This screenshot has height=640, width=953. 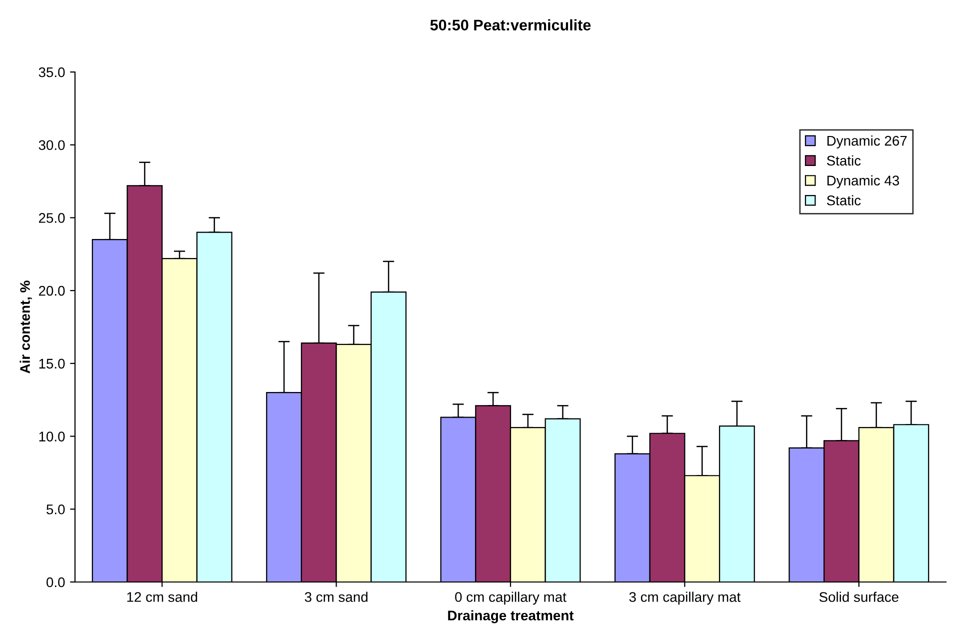 I want to click on y-tick-label: 35.0, so click(x=51, y=72).